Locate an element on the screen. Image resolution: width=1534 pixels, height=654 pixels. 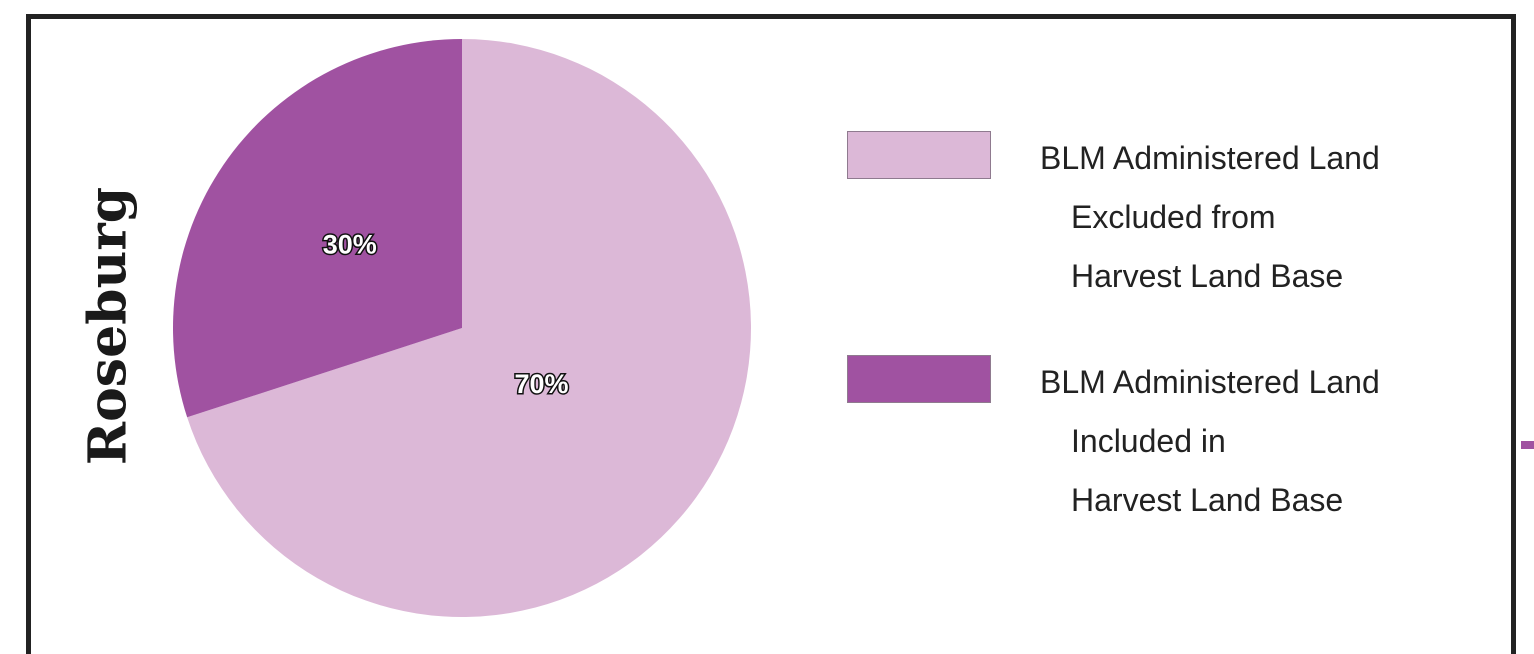
slice-percent-label: 30% is located at coordinates (350, 245).